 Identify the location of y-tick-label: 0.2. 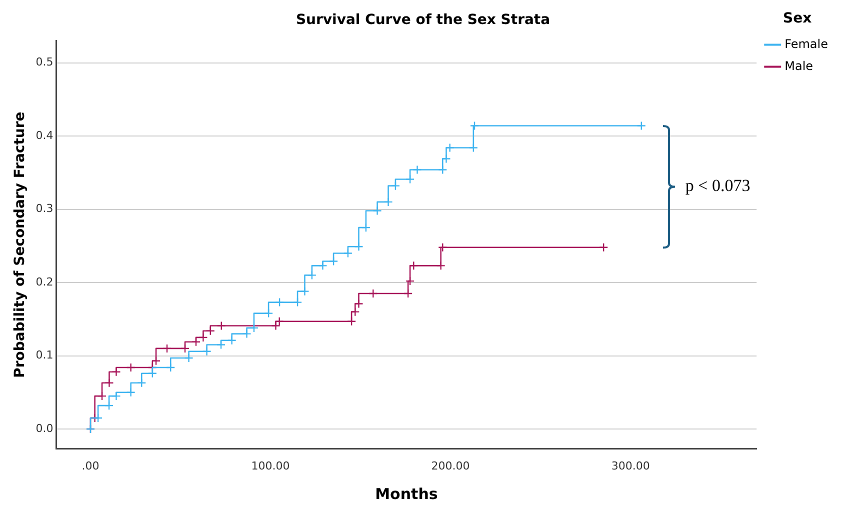
(45, 281).